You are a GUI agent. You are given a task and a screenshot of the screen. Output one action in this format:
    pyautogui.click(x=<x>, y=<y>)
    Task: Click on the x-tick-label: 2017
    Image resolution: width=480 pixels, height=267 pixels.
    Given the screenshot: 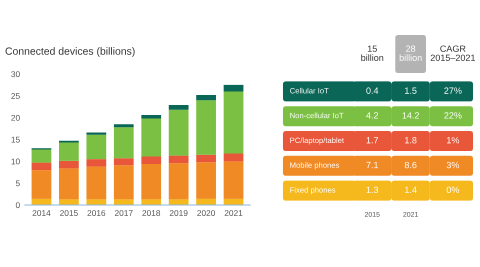 What is the action you would take?
    pyautogui.click(x=123, y=213)
    